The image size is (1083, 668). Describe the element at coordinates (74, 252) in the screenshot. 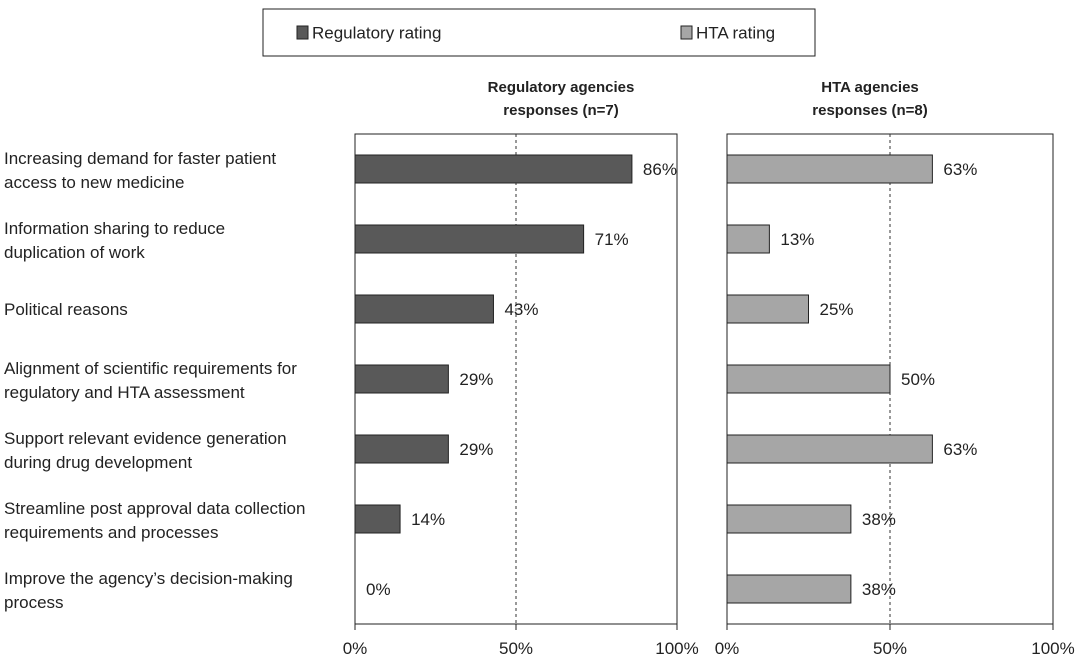

I see `category-label: duplication of work` at that location.